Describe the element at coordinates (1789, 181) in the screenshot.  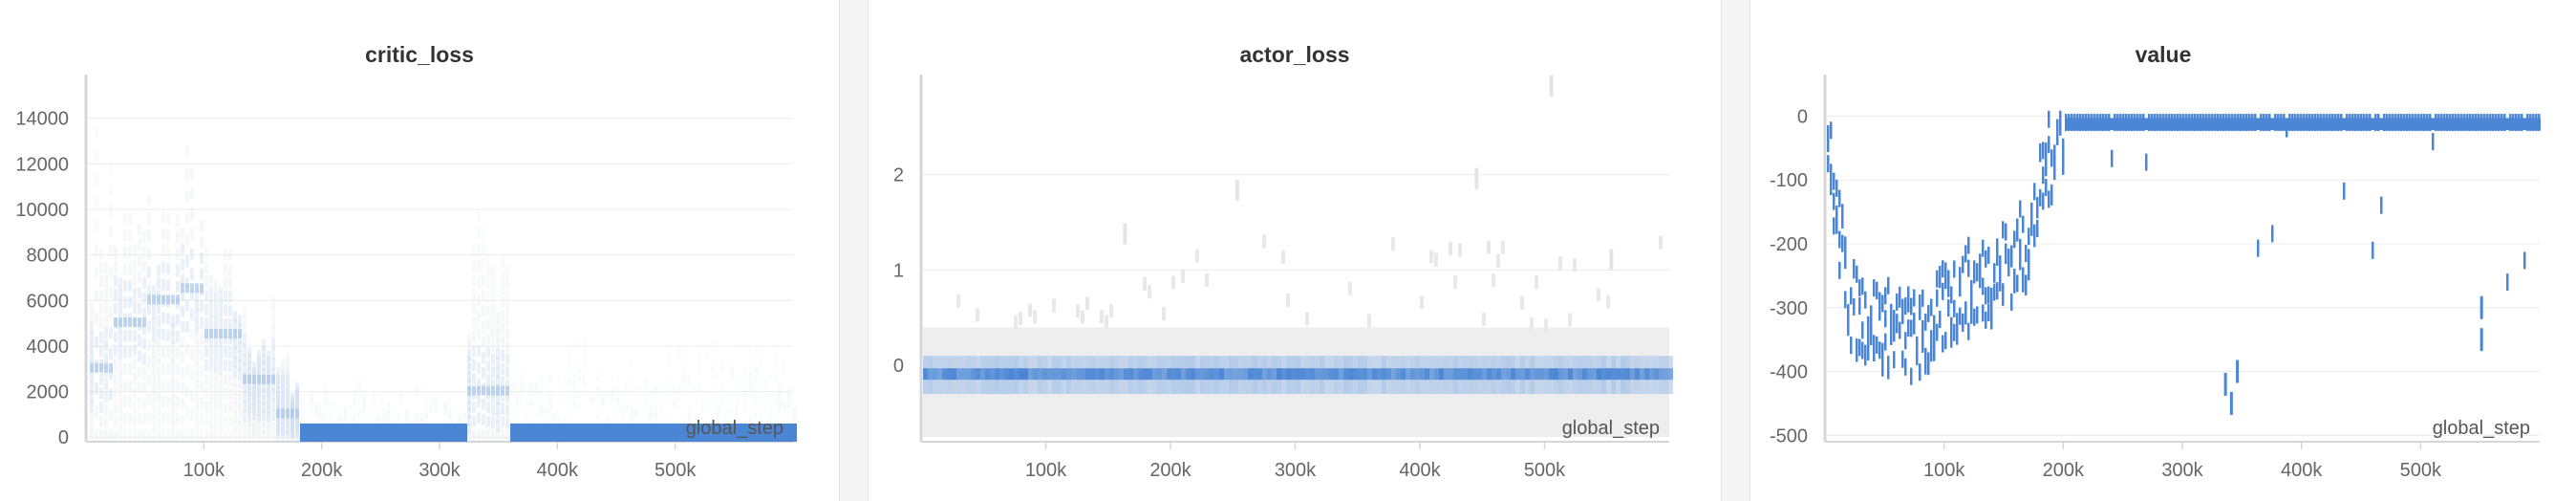
I see `y-tick-label: -100` at that location.